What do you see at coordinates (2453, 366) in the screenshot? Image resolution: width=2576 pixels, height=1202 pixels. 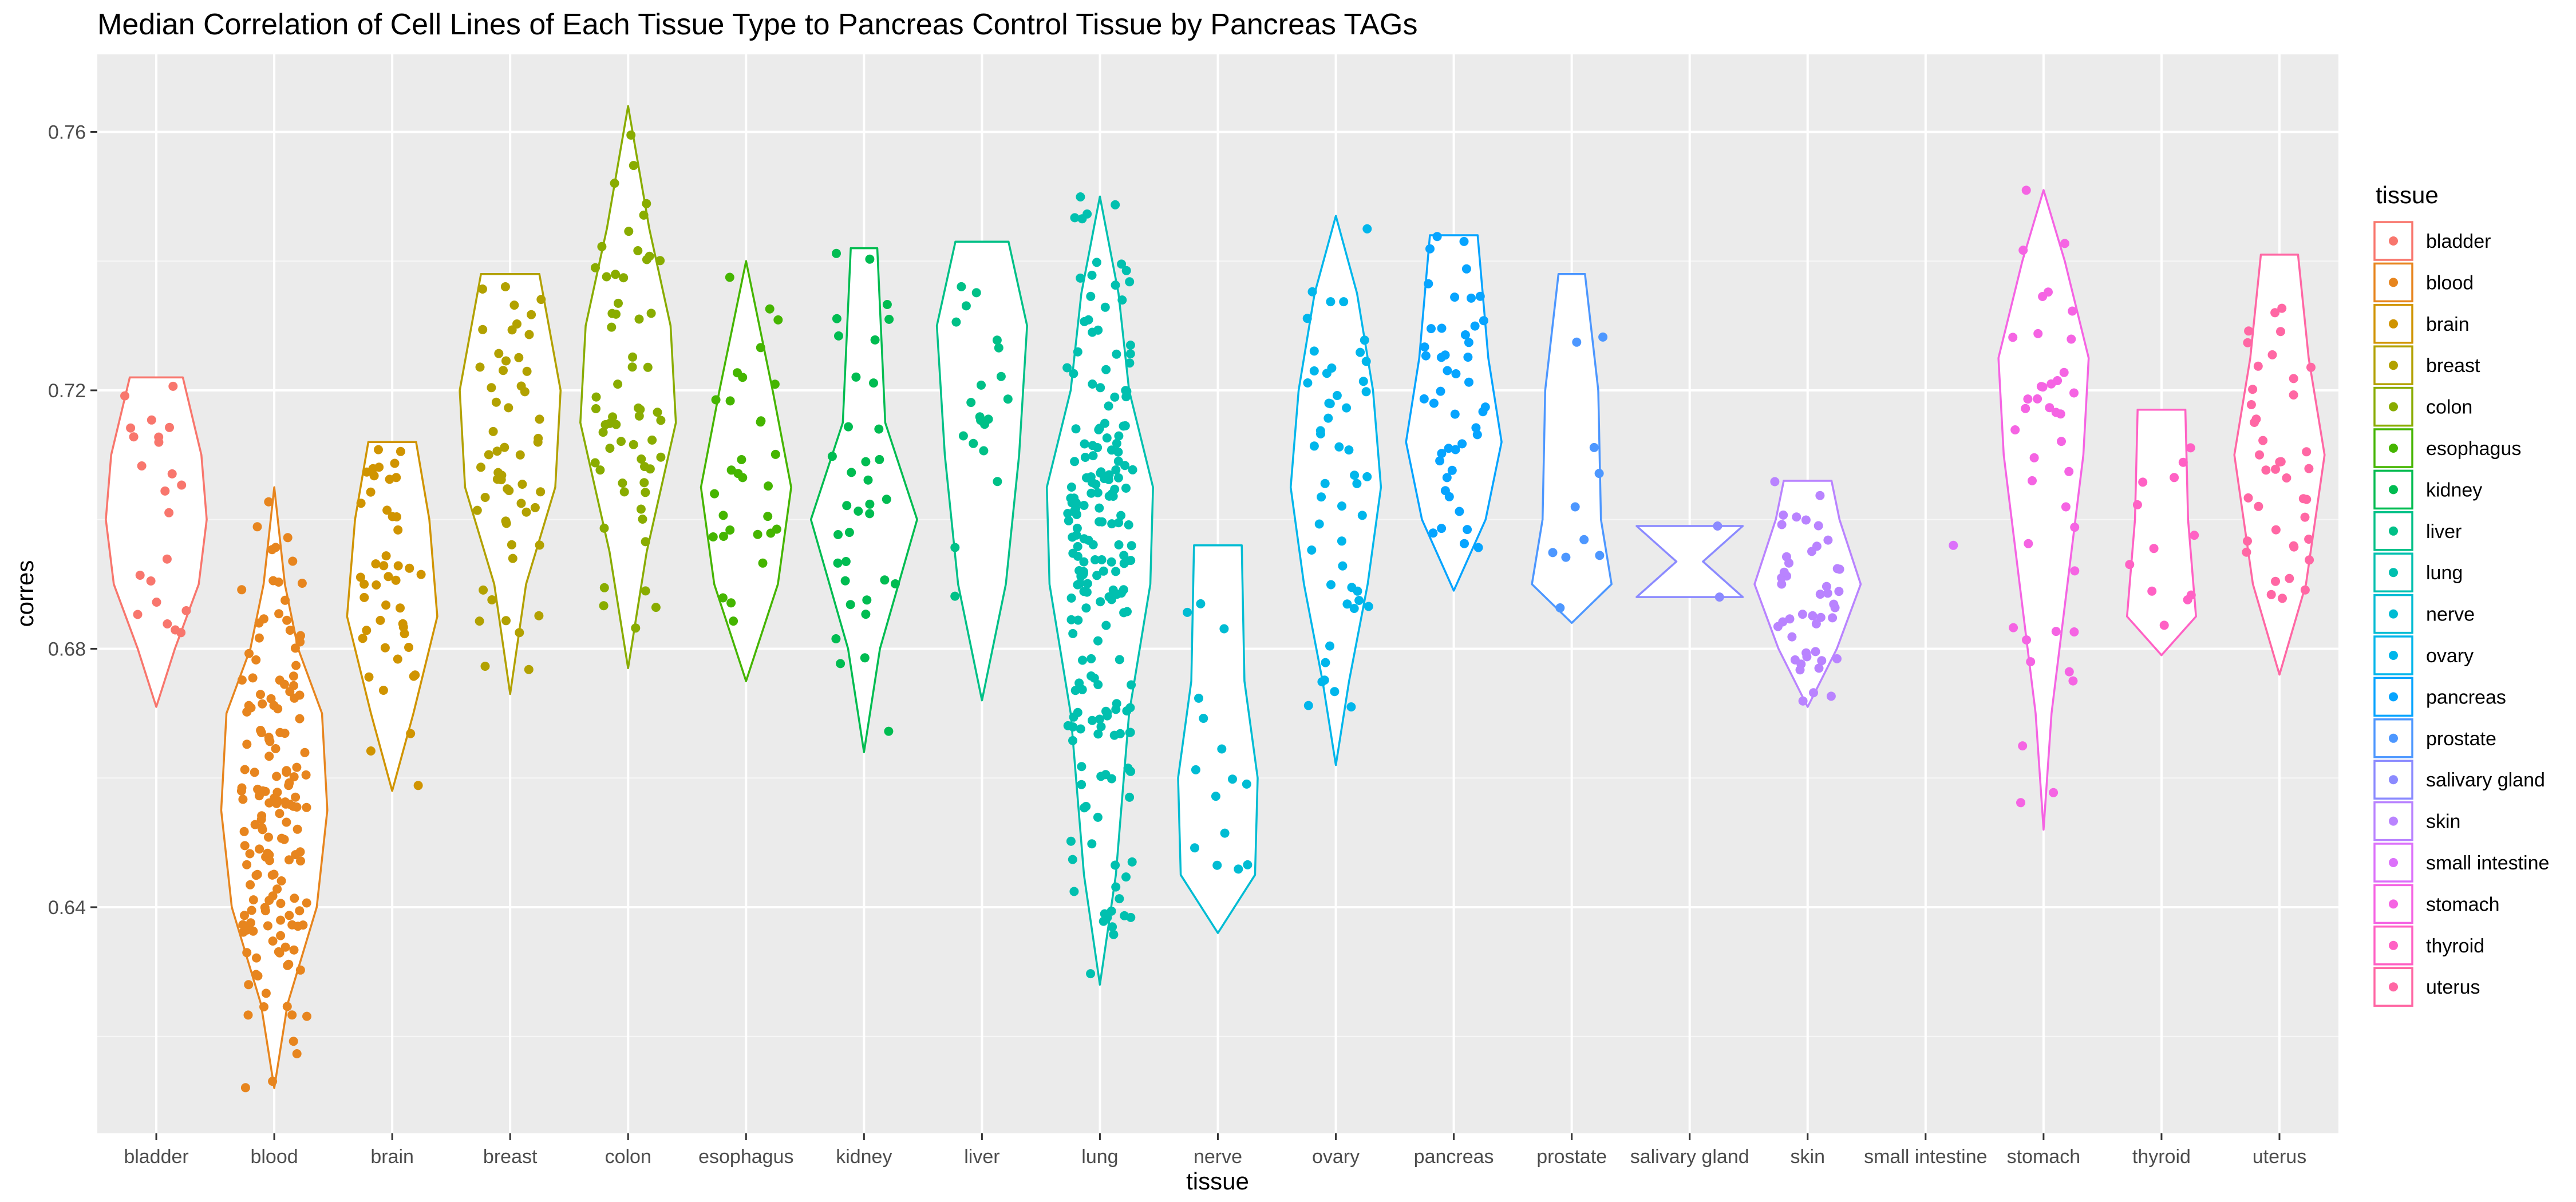 I see `legend-label: breast` at bounding box center [2453, 366].